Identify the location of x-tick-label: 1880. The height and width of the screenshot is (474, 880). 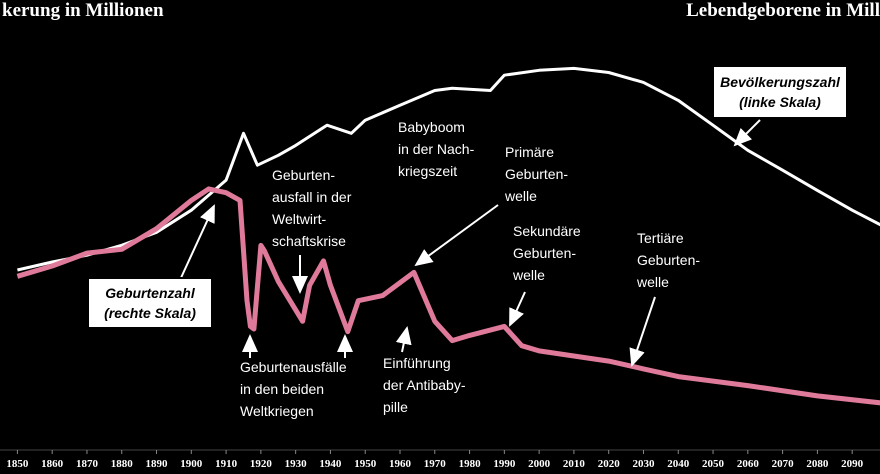
(122, 464).